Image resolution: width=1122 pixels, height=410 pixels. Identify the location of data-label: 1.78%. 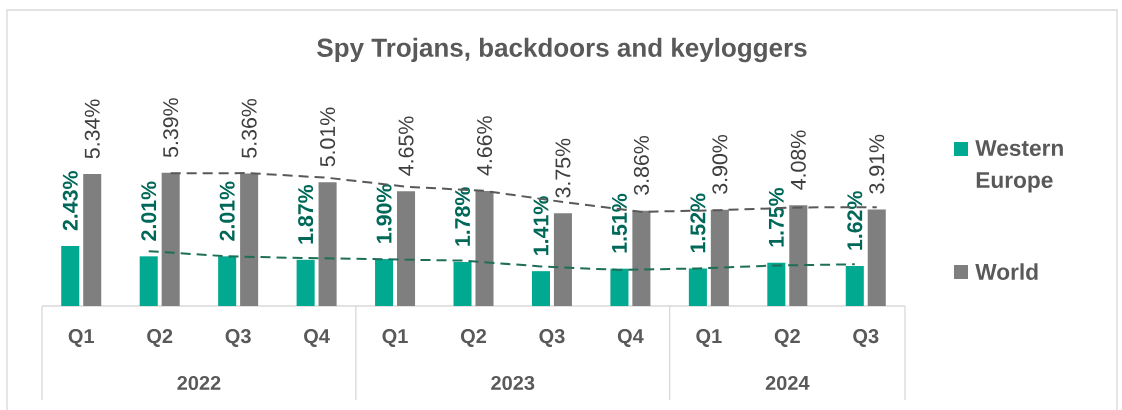
(462, 216).